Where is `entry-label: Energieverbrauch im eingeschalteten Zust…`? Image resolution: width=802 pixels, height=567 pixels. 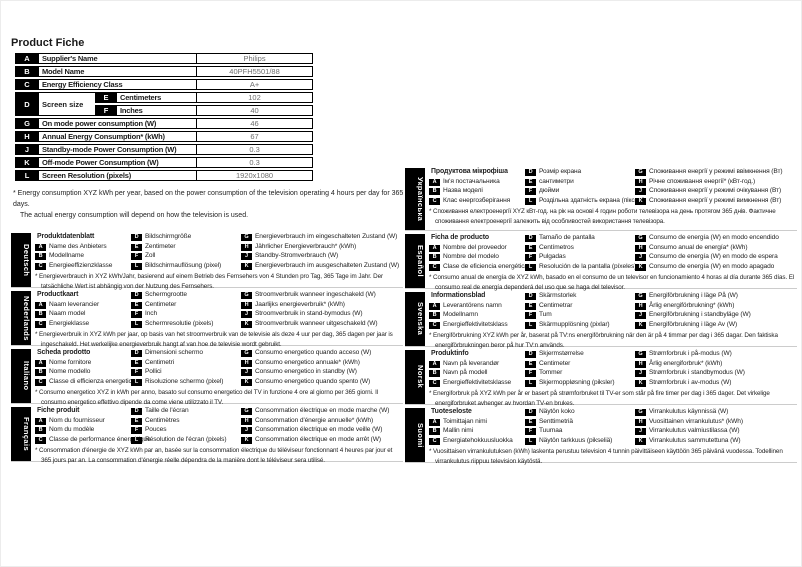
entry-label: Energieverbrauch im eingeschalteten Zust… is located at coordinates (326, 236).